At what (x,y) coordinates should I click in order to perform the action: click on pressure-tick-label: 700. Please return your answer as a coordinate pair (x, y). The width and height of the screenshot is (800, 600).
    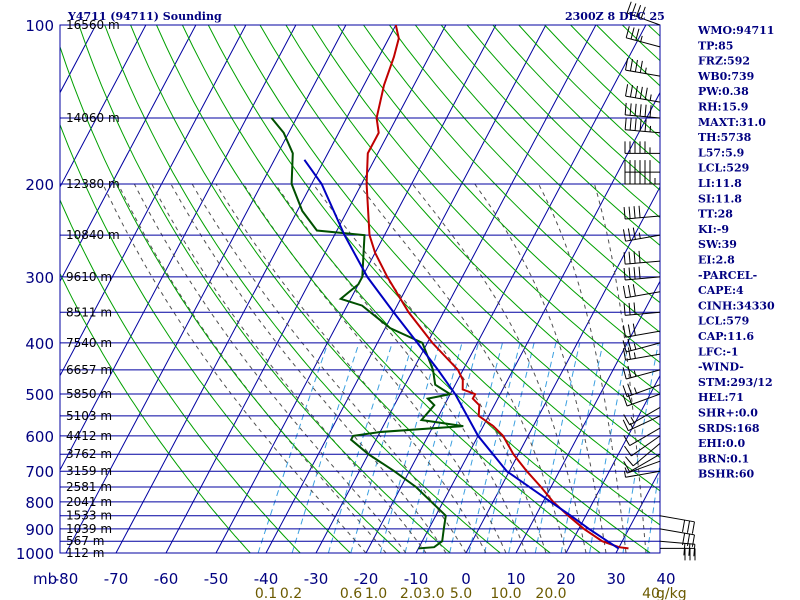
    Looking at the image, I should click on (39, 472).